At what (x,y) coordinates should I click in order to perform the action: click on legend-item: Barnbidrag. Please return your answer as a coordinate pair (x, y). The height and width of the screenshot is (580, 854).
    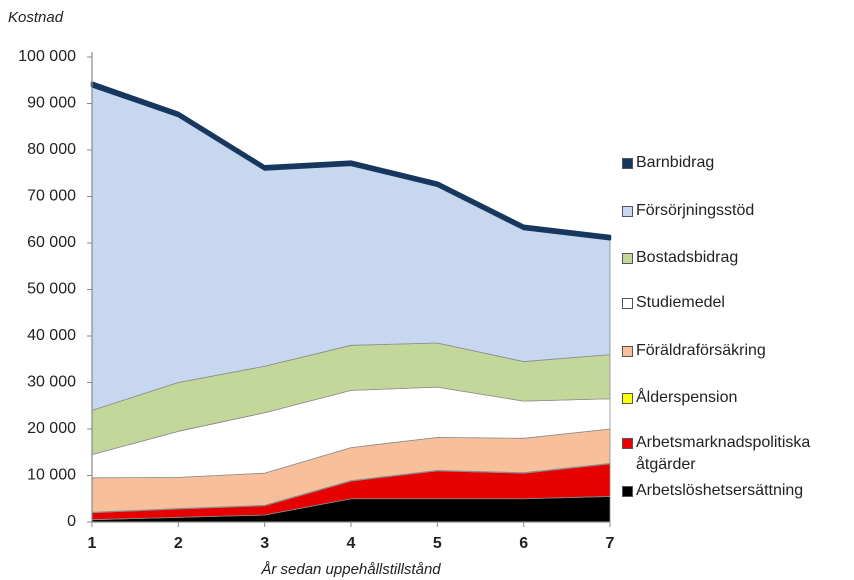
    Looking at the image, I should click on (731, 163).